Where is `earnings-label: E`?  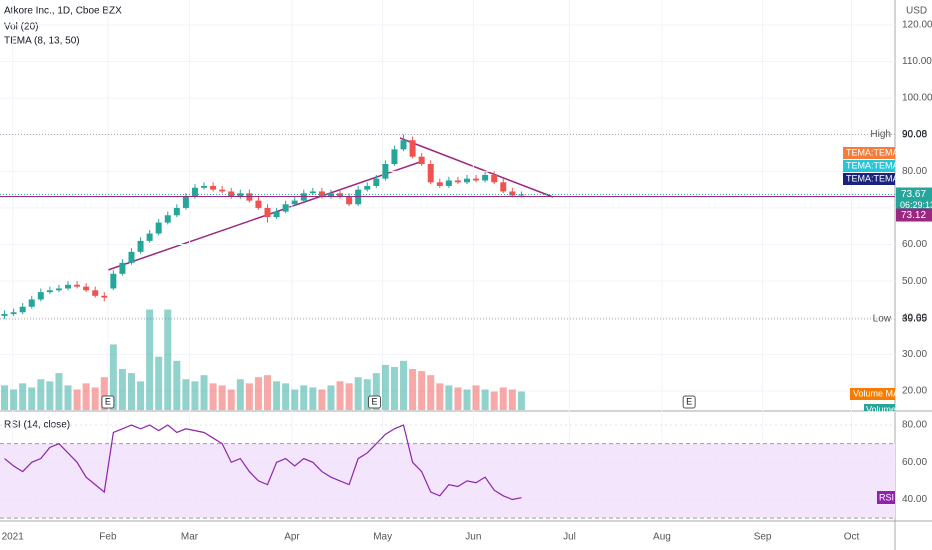
earnings-label: E is located at coordinates (108, 401).